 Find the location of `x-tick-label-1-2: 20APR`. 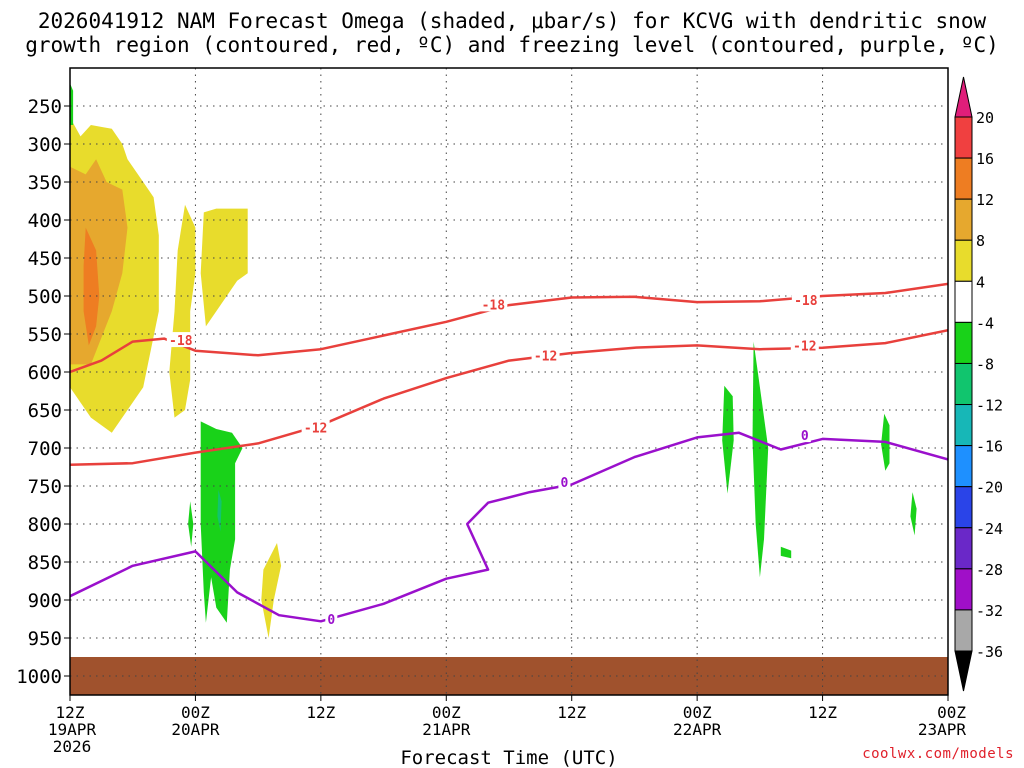

x-tick-label-1-2: 20APR is located at coordinates (195, 729).